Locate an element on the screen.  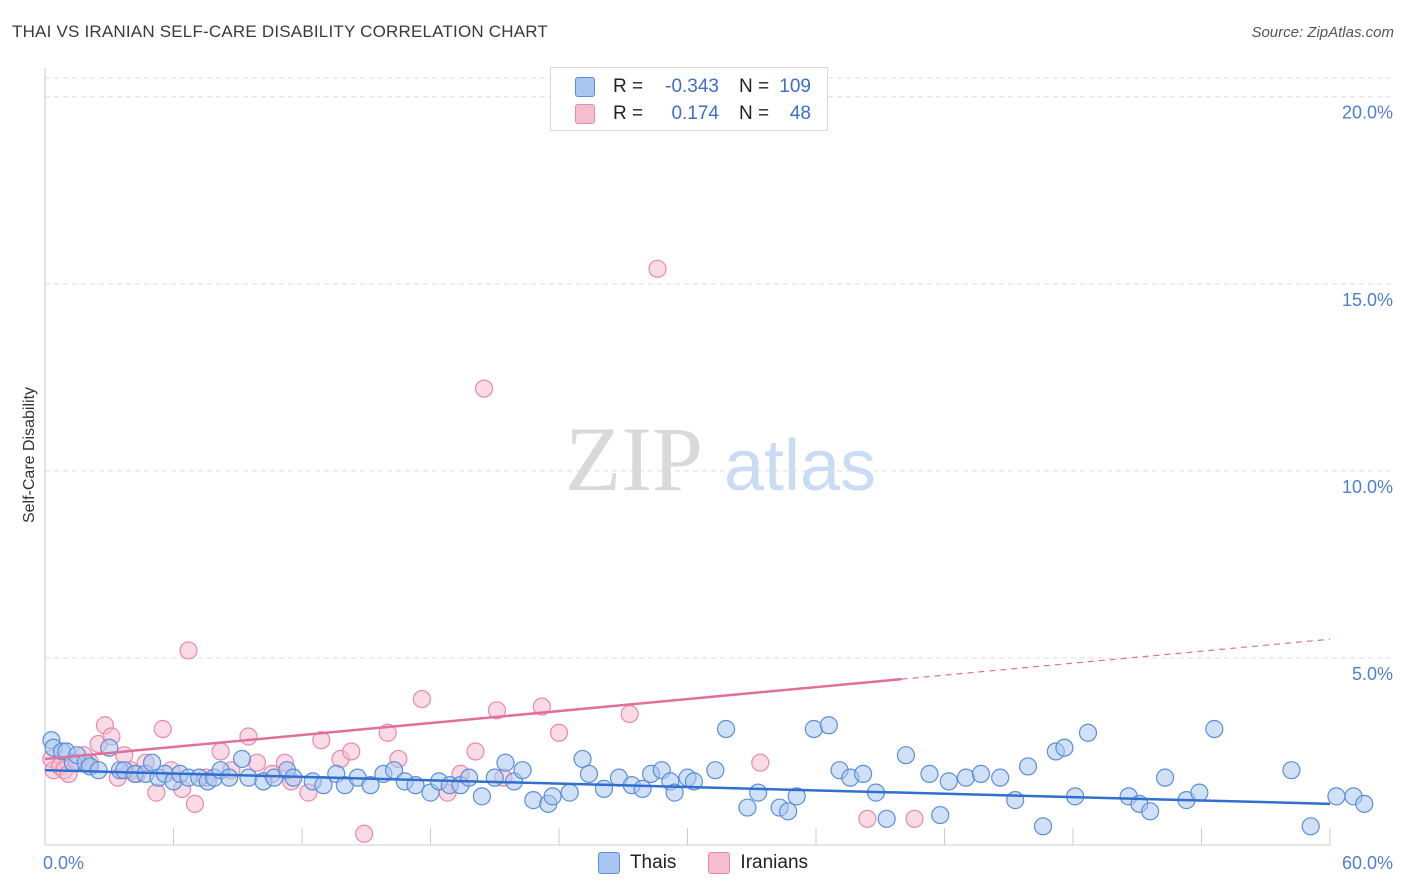
legend-n-value: 109 is located at coordinates (795, 86).